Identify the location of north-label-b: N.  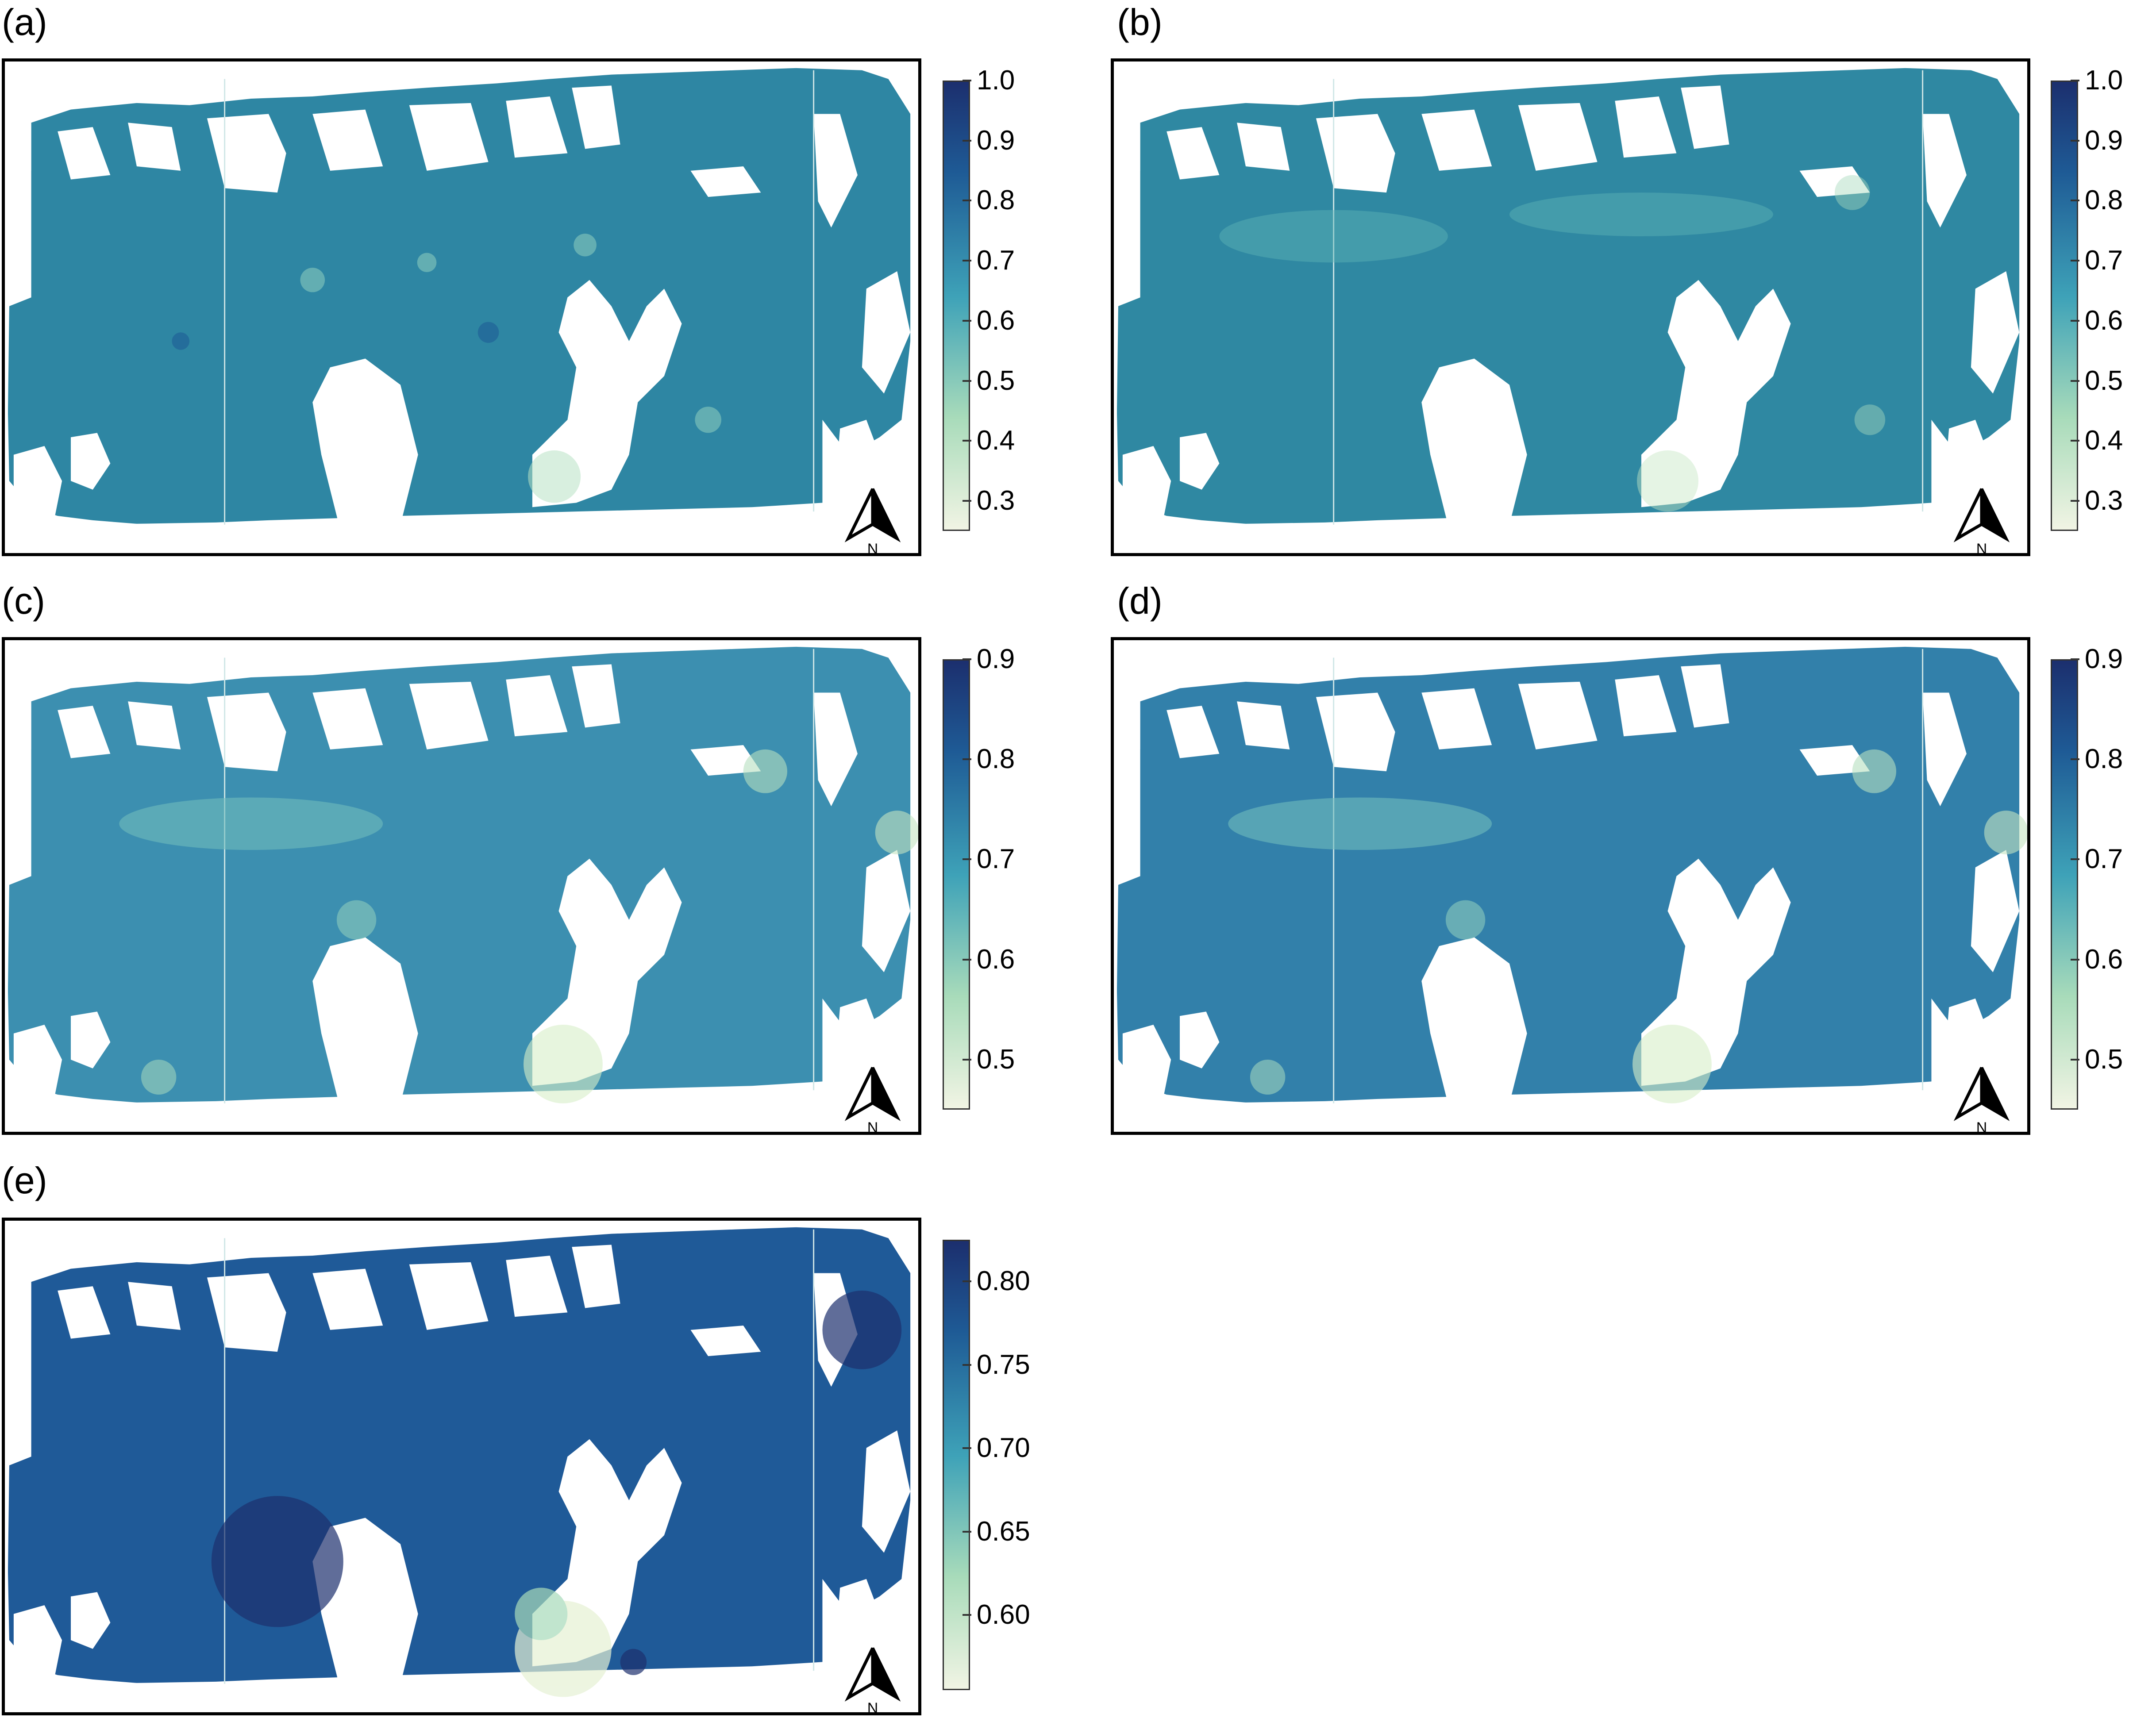
(1982, 548).